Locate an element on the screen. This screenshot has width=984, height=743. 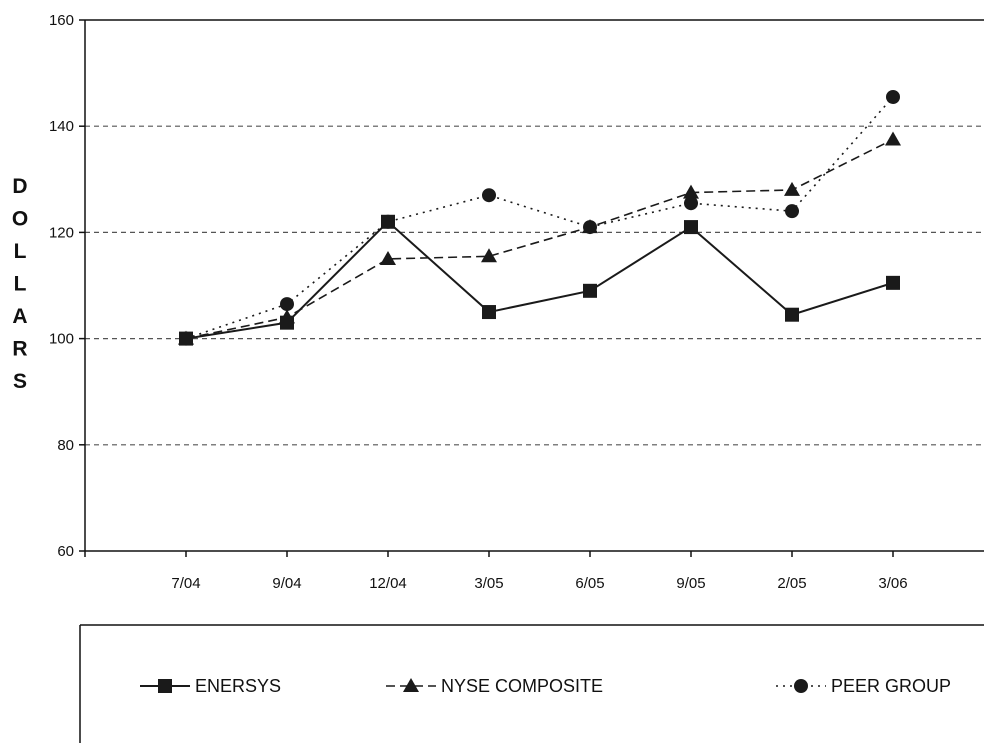
legend-label: ENERSYS is located at coordinates (238, 686).